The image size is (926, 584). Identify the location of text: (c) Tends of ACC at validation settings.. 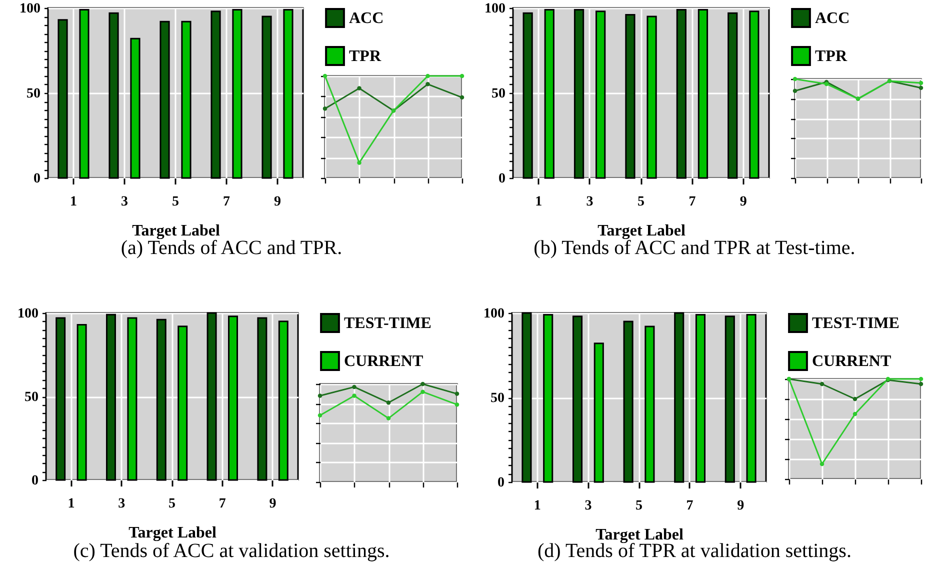
(231, 551).